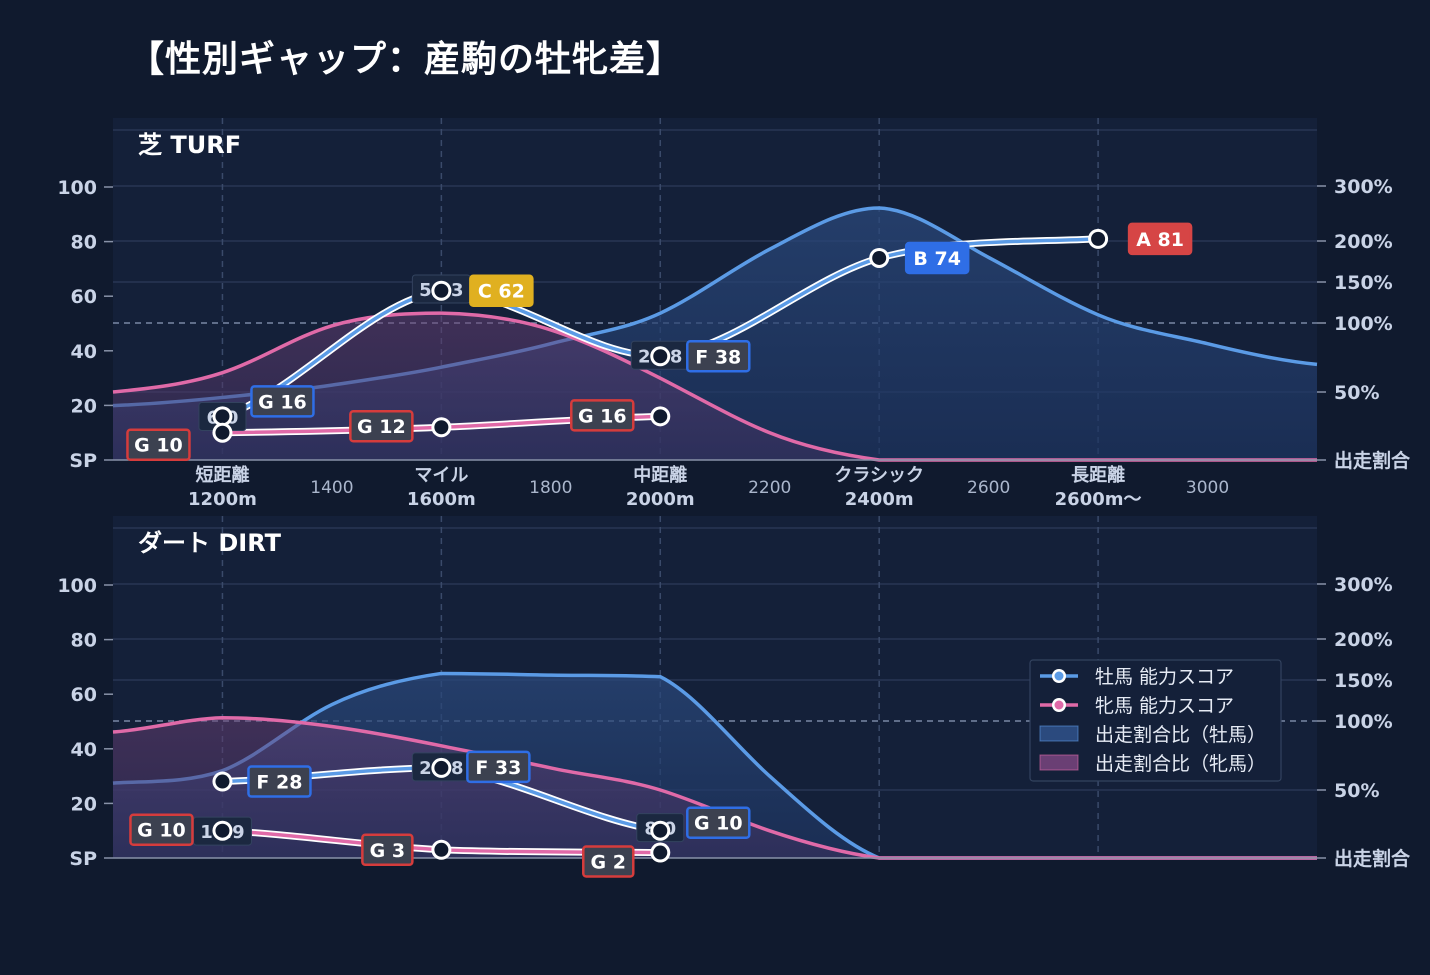  I want to click on x-major-distance: 2000m, so click(660, 499).